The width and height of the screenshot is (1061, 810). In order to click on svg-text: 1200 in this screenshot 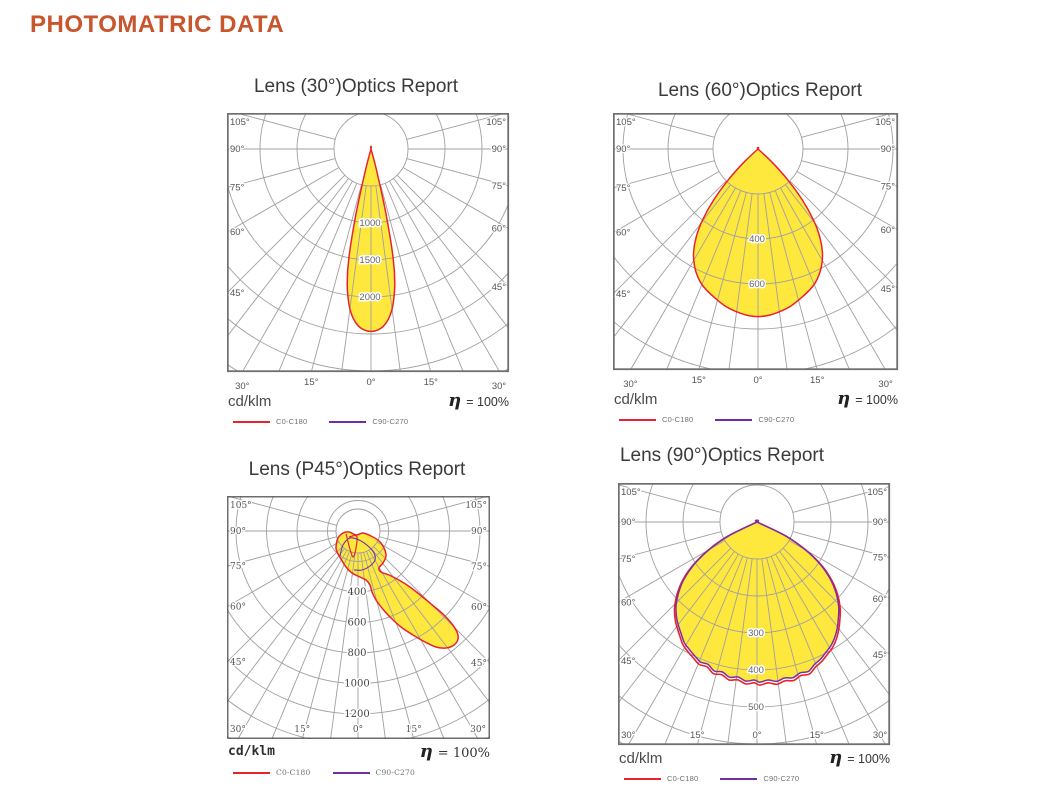, I will do `click(356, 714)`.